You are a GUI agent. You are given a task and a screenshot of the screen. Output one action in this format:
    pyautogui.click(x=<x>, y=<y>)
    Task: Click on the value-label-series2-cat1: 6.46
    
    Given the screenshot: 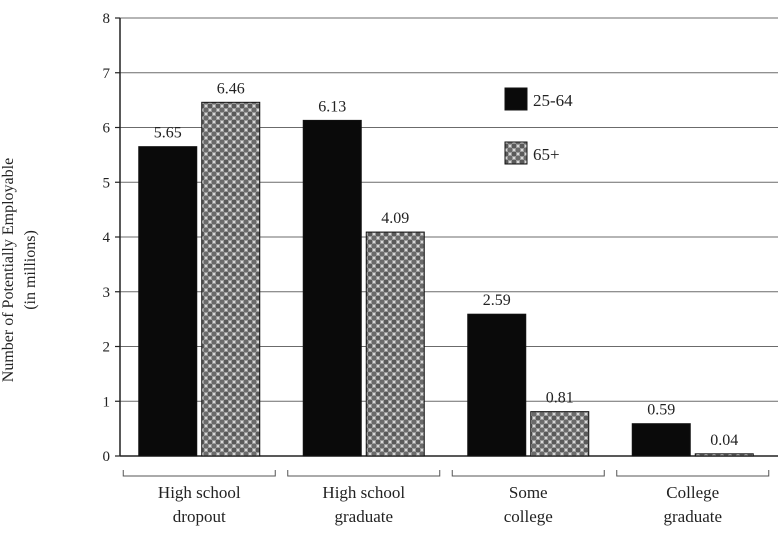 What is the action you would take?
    pyautogui.click(x=231, y=88)
    